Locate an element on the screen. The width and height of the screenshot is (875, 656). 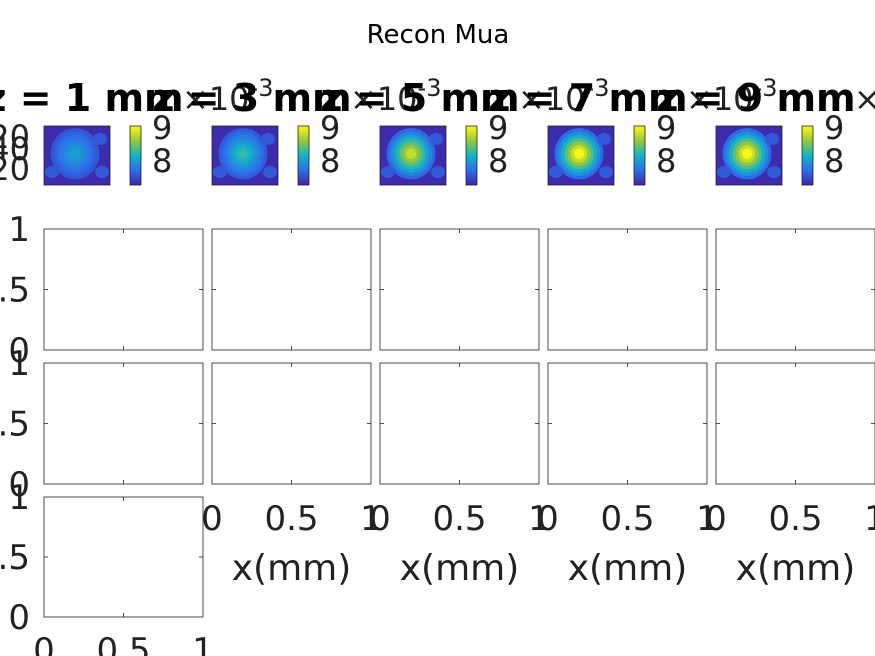
heatmap-ytick-label: 20 is located at coordinates (15, 169).